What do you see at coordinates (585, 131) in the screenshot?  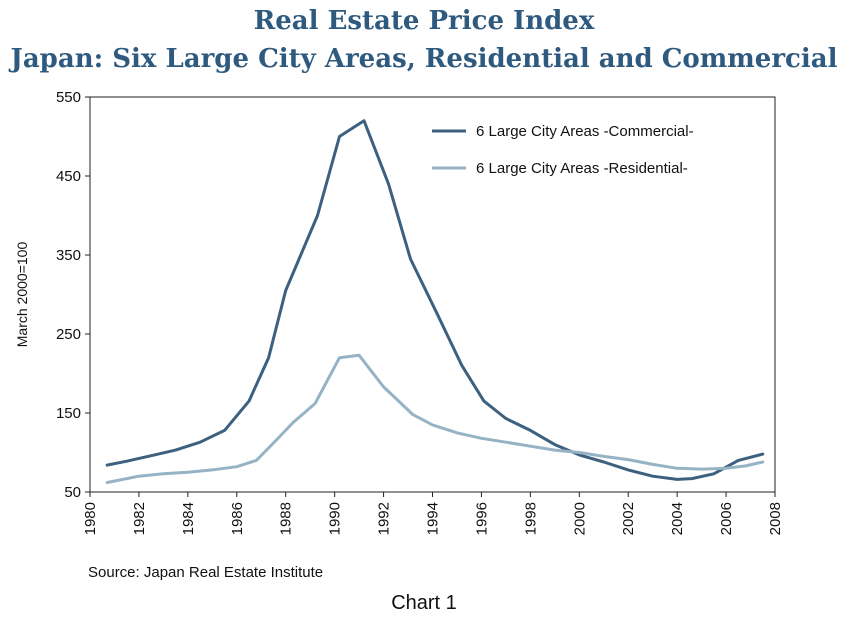 I see `legend-entry: 6 Large City Areas -Commercial-` at bounding box center [585, 131].